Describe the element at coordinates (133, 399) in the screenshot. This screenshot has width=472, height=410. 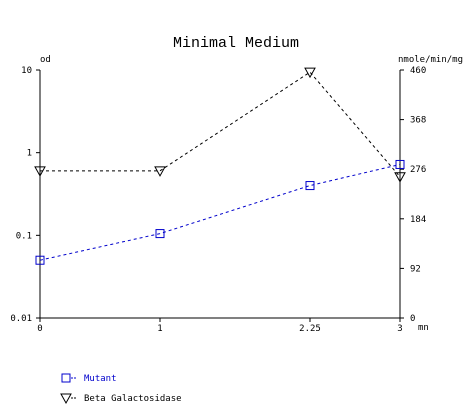
I see `legend-label-beta-galactosidase: Beta Galactosidase` at that location.